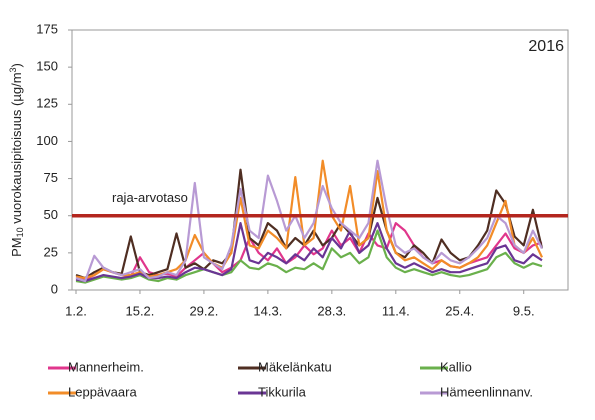 This screenshot has height=420, width=595. I want to click on x-tick-label: 25.4., so click(459, 310).